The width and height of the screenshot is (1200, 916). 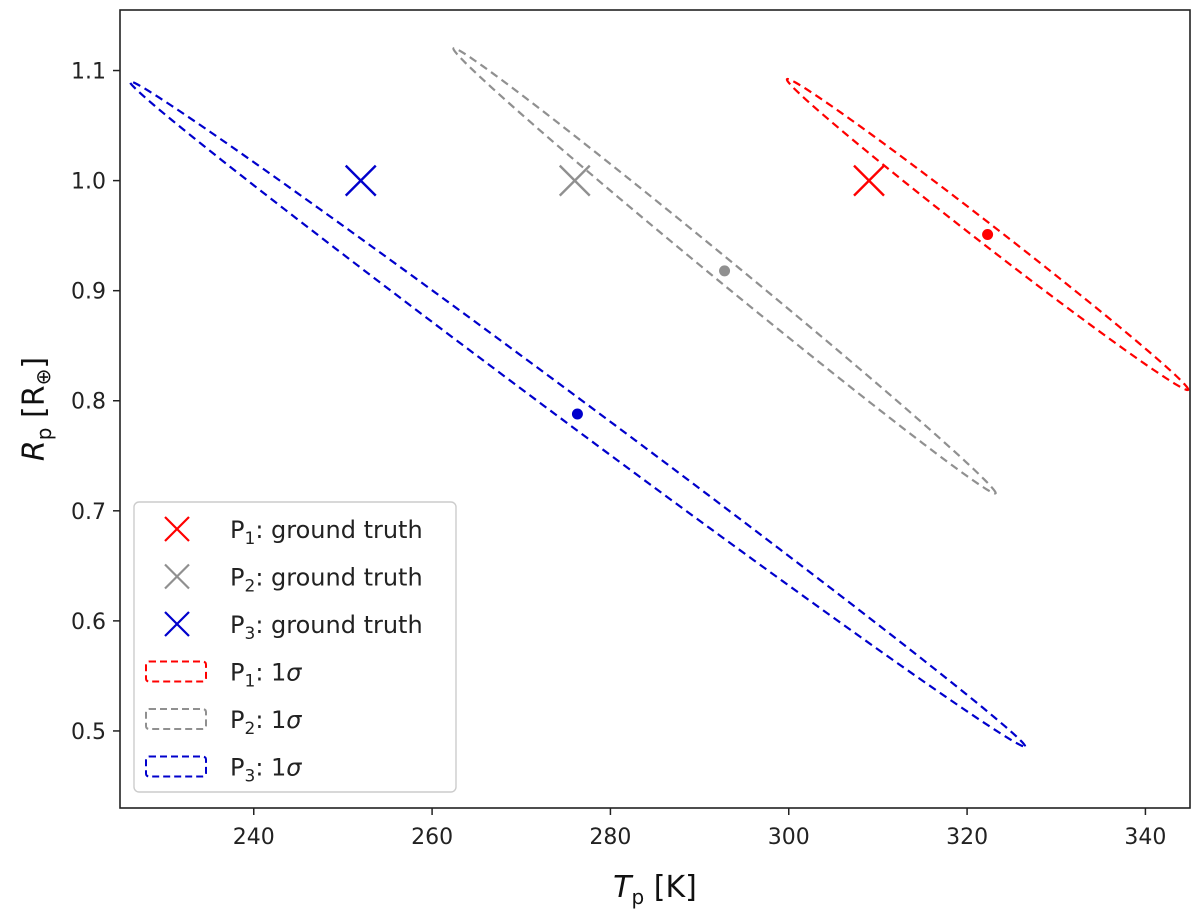 I want to click on y-axis-label: Rp [R⊕], so click(x=36, y=409).